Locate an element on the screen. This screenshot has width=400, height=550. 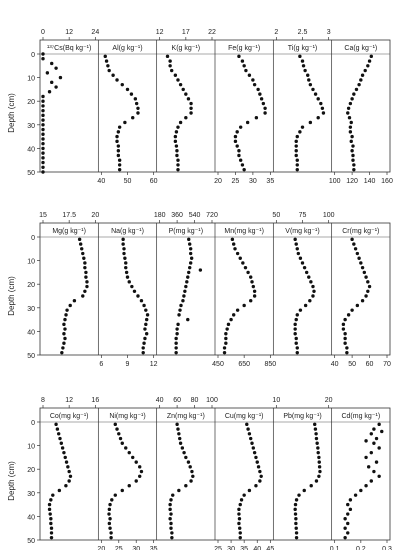
depth-tick-label: 30 is located at coordinates (31, 126).